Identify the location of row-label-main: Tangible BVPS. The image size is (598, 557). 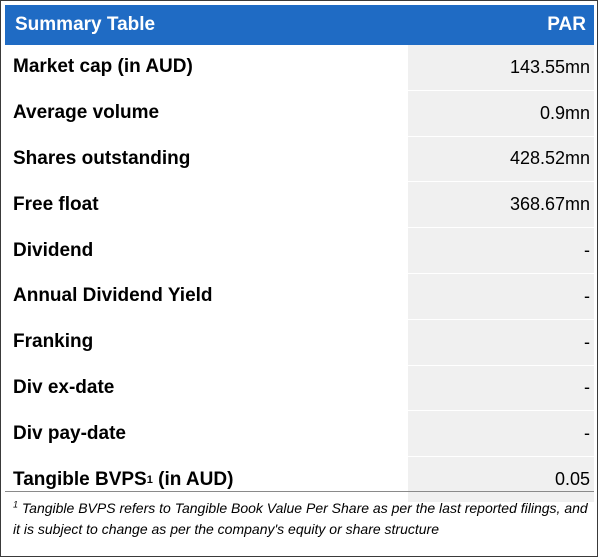
(80, 479).